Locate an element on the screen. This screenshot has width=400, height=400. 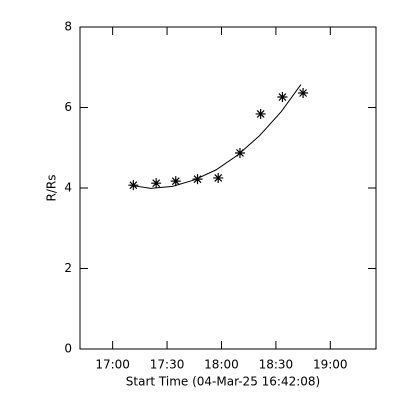
y-tick-label: 8 is located at coordinates (68, 27).